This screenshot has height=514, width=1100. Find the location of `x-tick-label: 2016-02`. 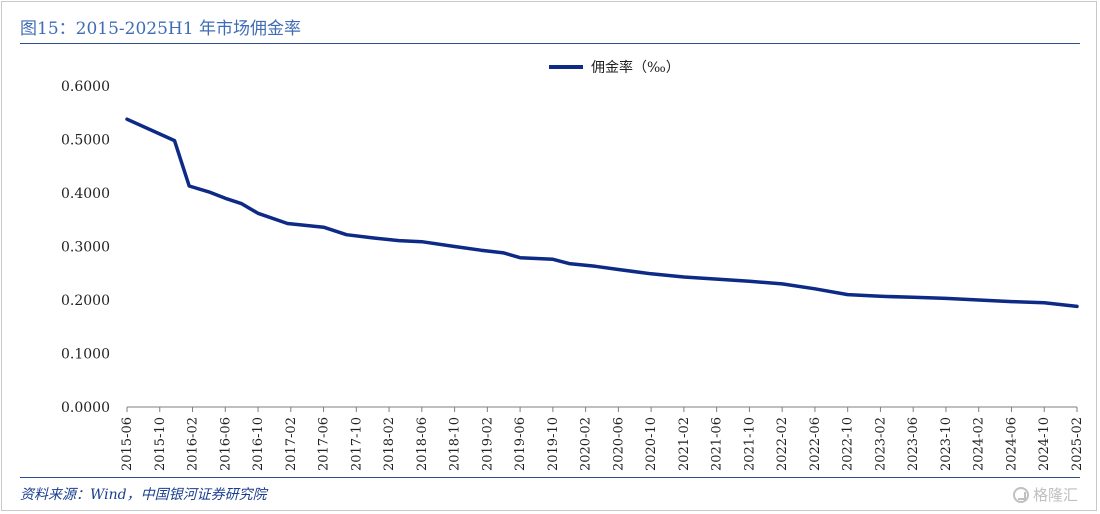

x-tick-label: 2016-02 is located at coordinates (193, 444).